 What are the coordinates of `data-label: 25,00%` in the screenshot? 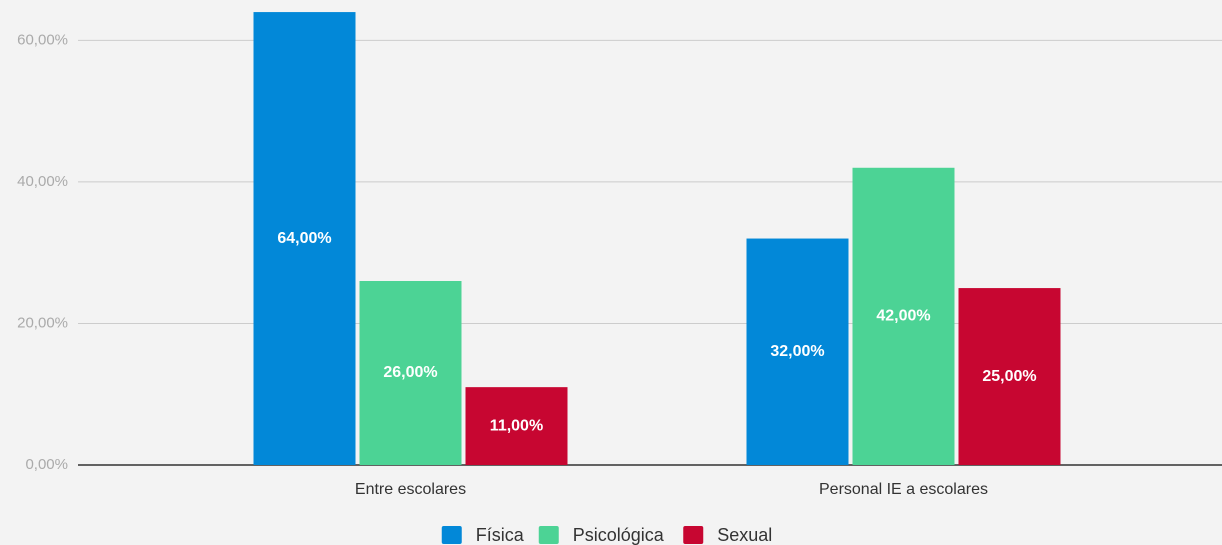 It's located at (1009, 376).